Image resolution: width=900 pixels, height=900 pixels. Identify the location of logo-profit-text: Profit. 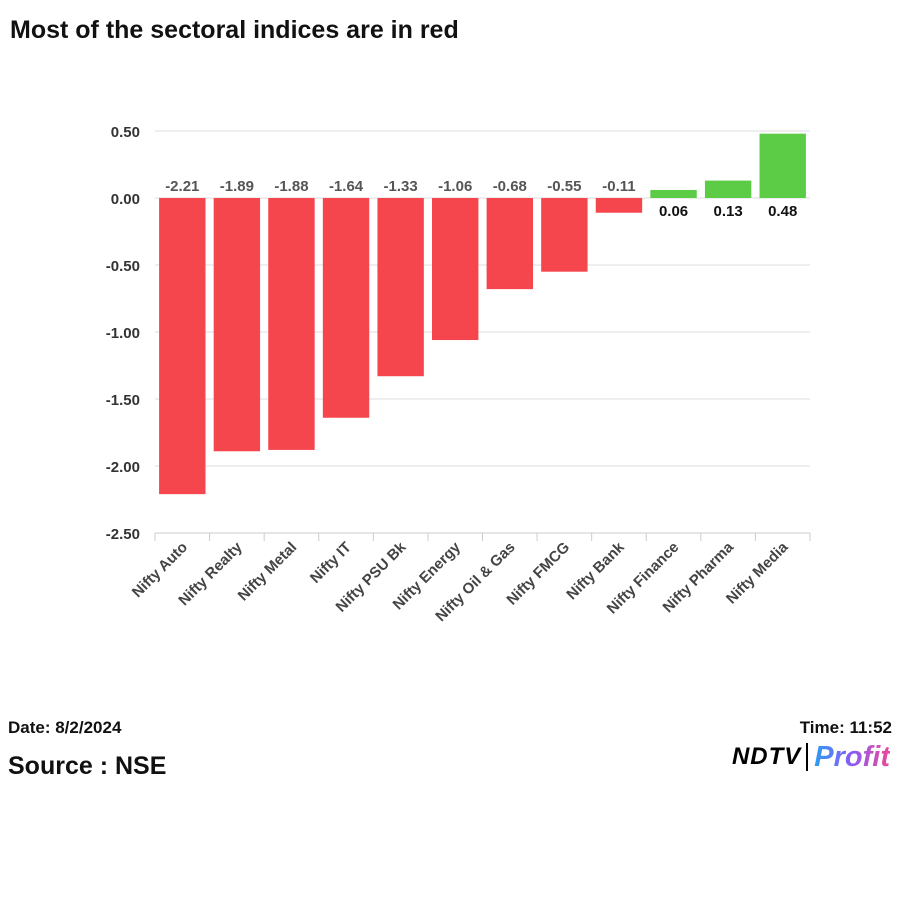
(852, 756).